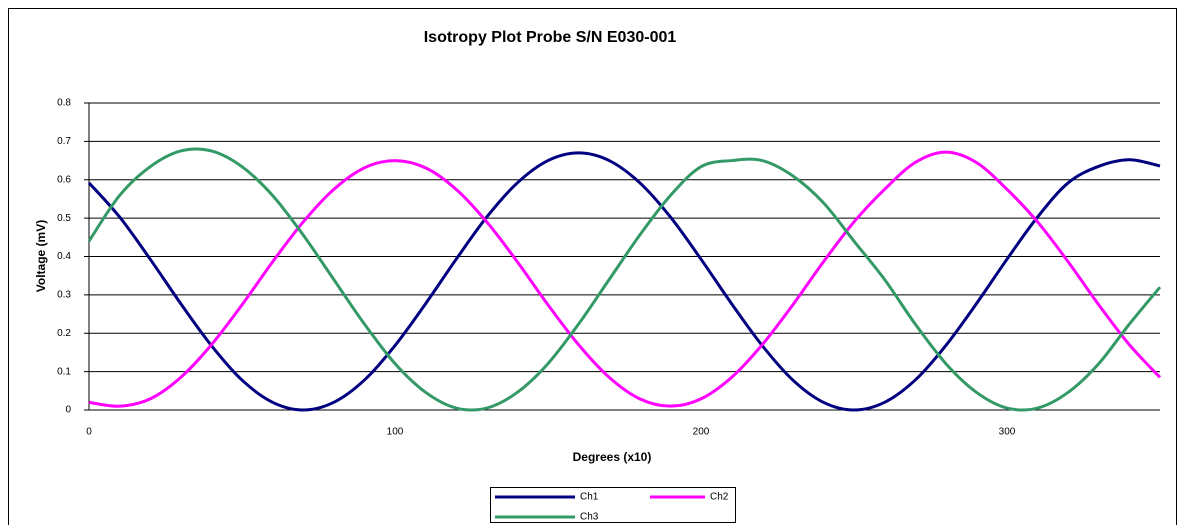 This screenshot has width=1185, height=525. Describe the element at coordinates (589, 497) in the screenshot. I see `legend-label: Ch1` at that location.